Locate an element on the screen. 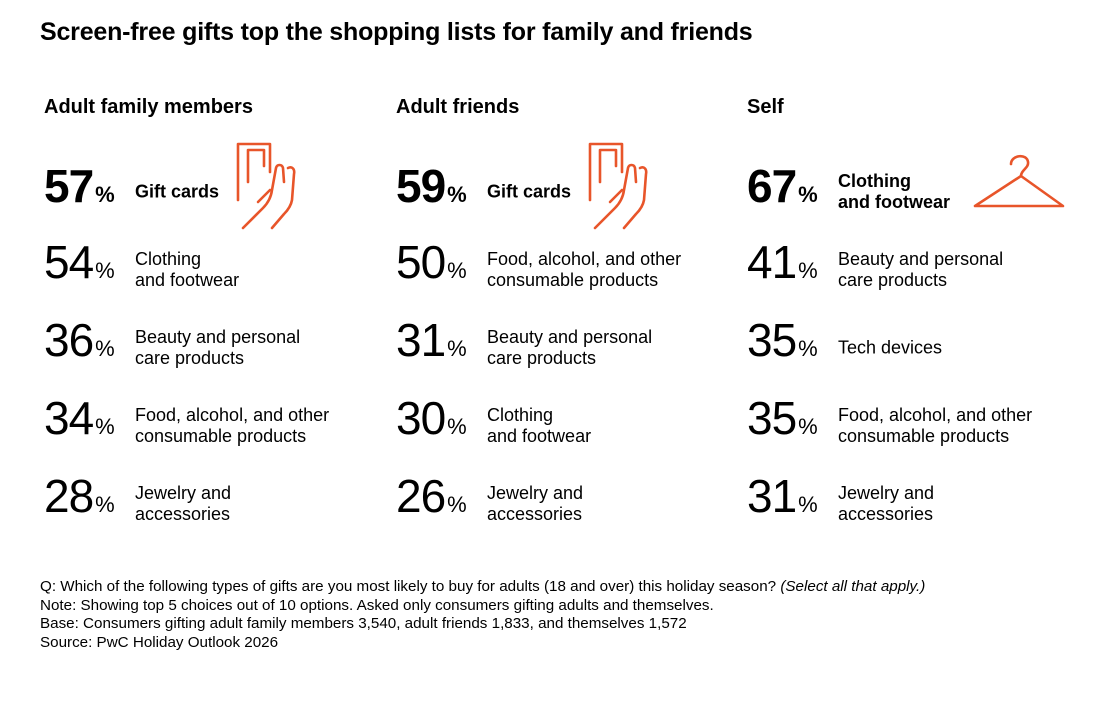 Image resolution: width=1120 pixels, height=702 pixels. item-label: Tech devices is located at coordinates (890, 347).